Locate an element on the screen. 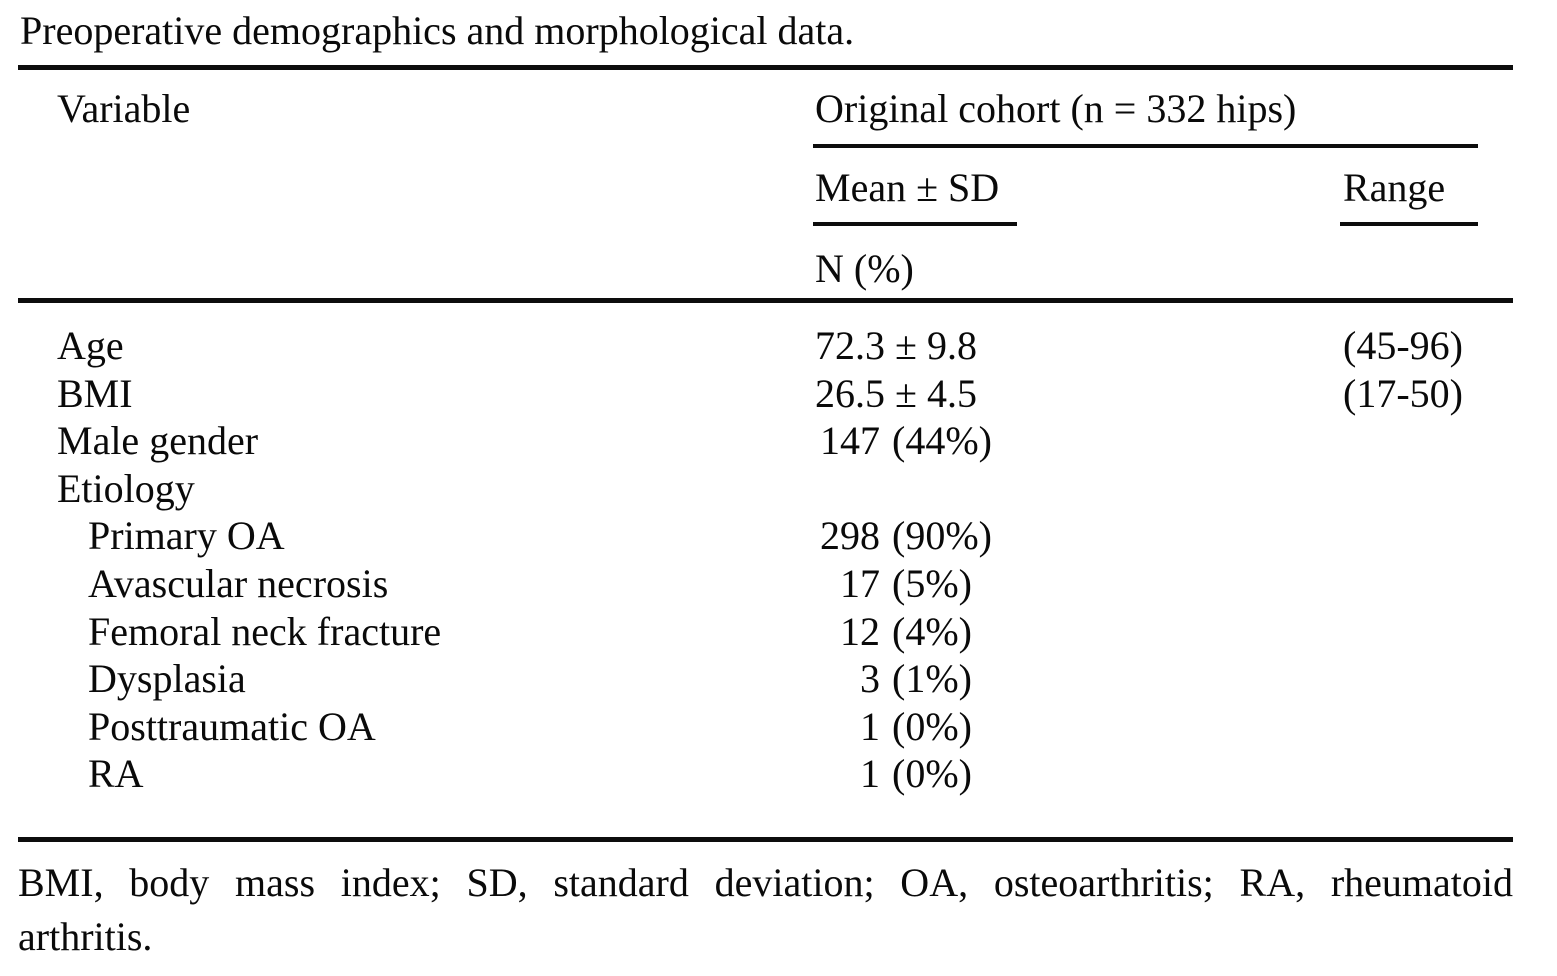 The width and height of the screenshot is (1557, 976). row-value-cell: 147 (44%) is located at coordinates (903, 441).